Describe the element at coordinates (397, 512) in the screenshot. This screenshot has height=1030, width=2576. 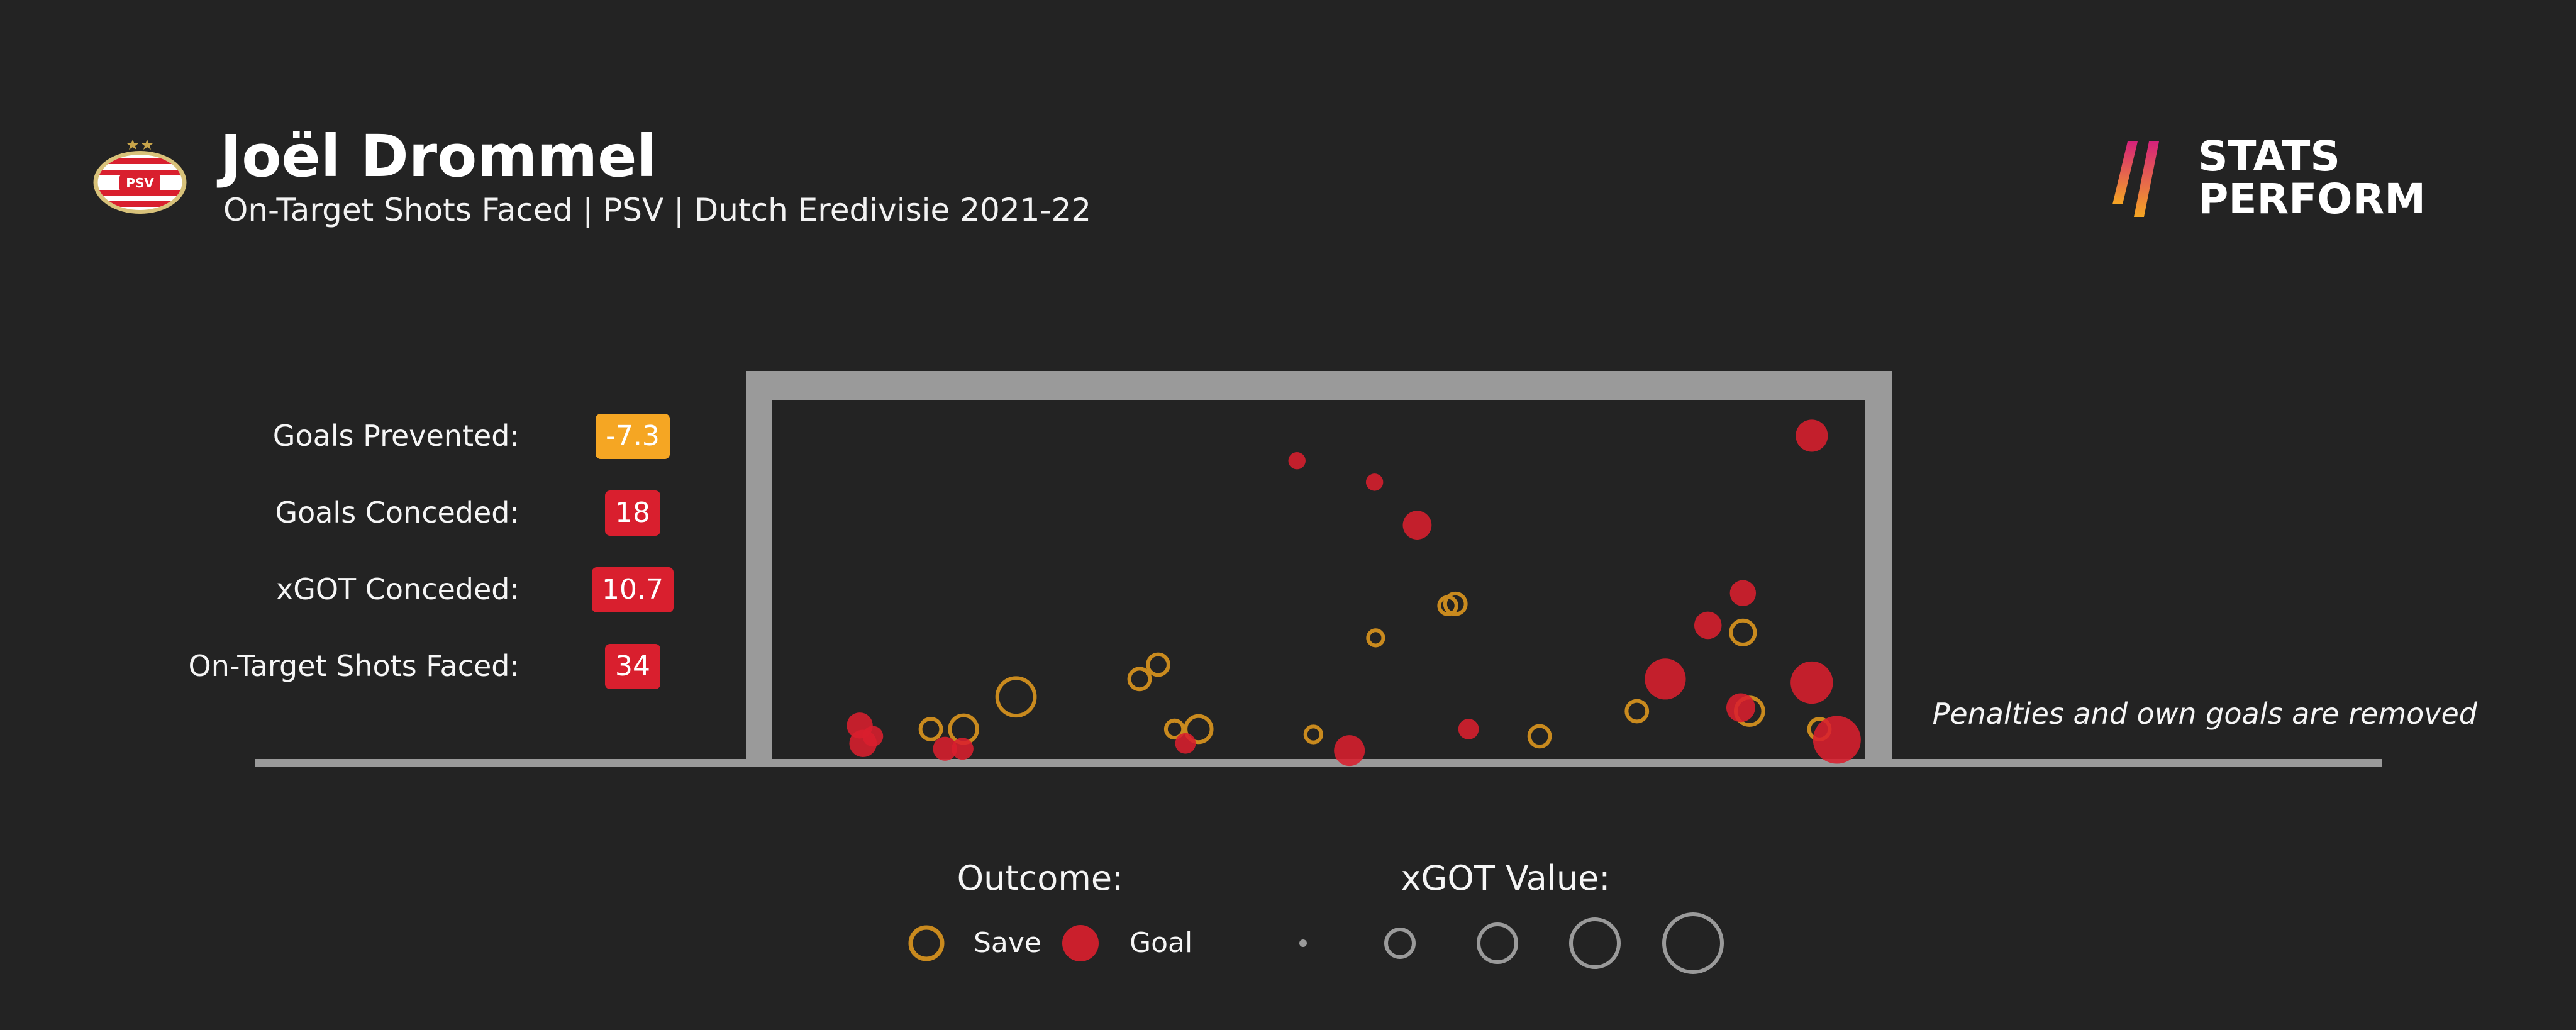
I see `stat-label-goals-conceded: Goals Conceded:` at that location.